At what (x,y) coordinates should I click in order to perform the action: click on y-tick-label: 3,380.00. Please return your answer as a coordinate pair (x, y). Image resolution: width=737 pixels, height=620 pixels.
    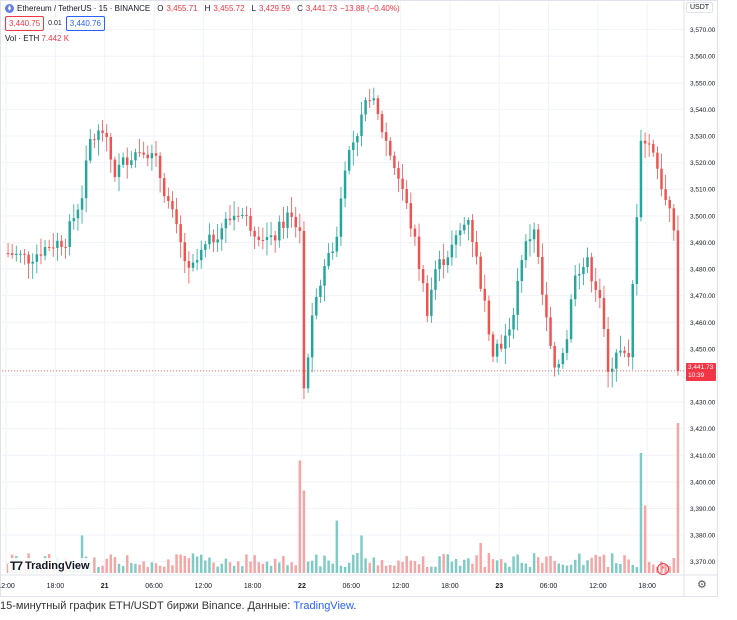
    Looking at the image, I should click on (703, 536).